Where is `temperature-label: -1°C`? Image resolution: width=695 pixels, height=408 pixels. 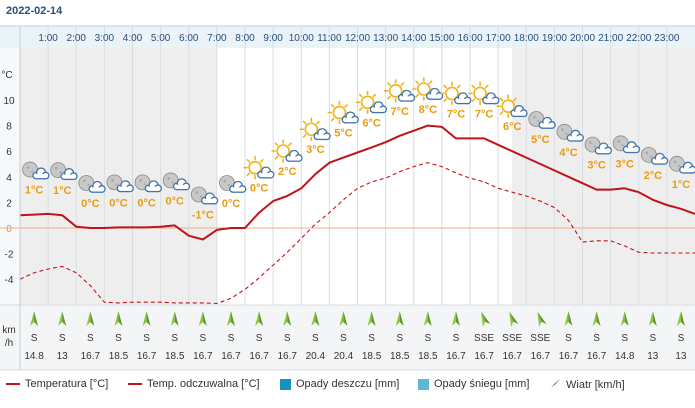
temperature-label: -1°C is located at coordinates (203, 216).